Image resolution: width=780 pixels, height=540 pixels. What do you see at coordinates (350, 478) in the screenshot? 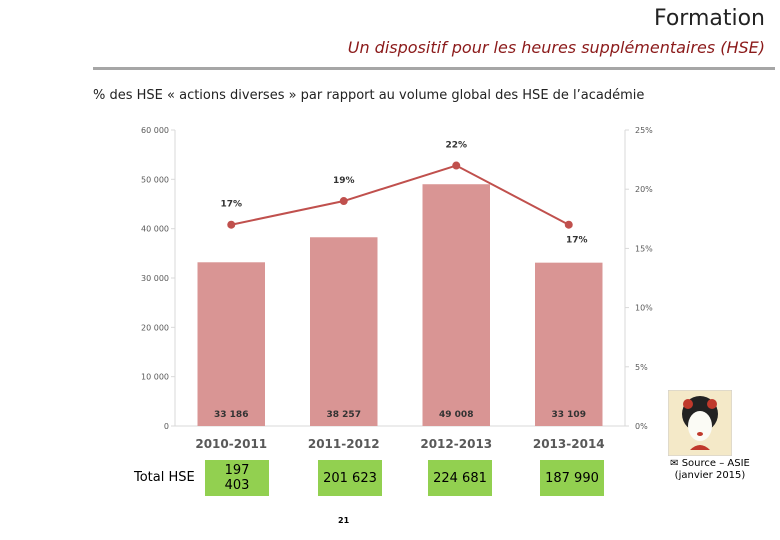
I see `total-box: 201 623` at bounding box center [350, 478].